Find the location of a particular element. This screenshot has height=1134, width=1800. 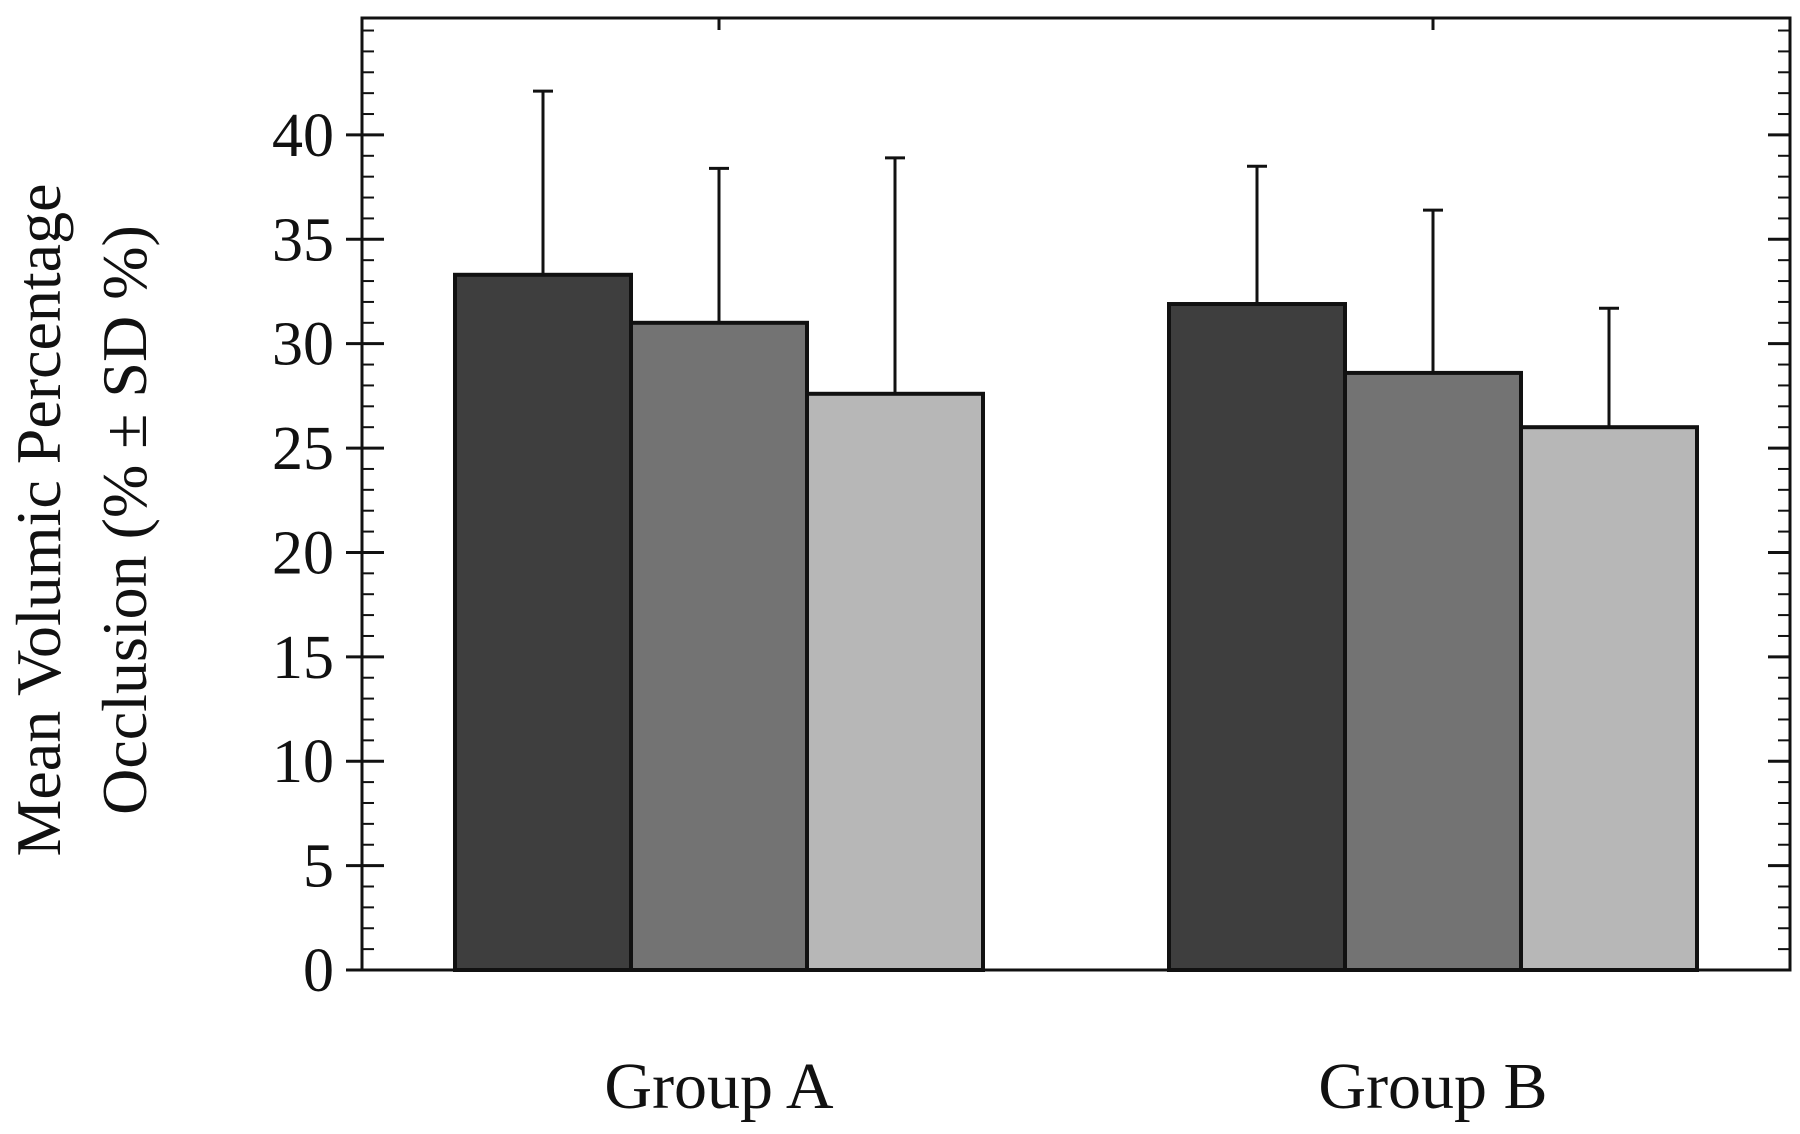

y-tick-label: 20 is located at coordinates (303, 553).